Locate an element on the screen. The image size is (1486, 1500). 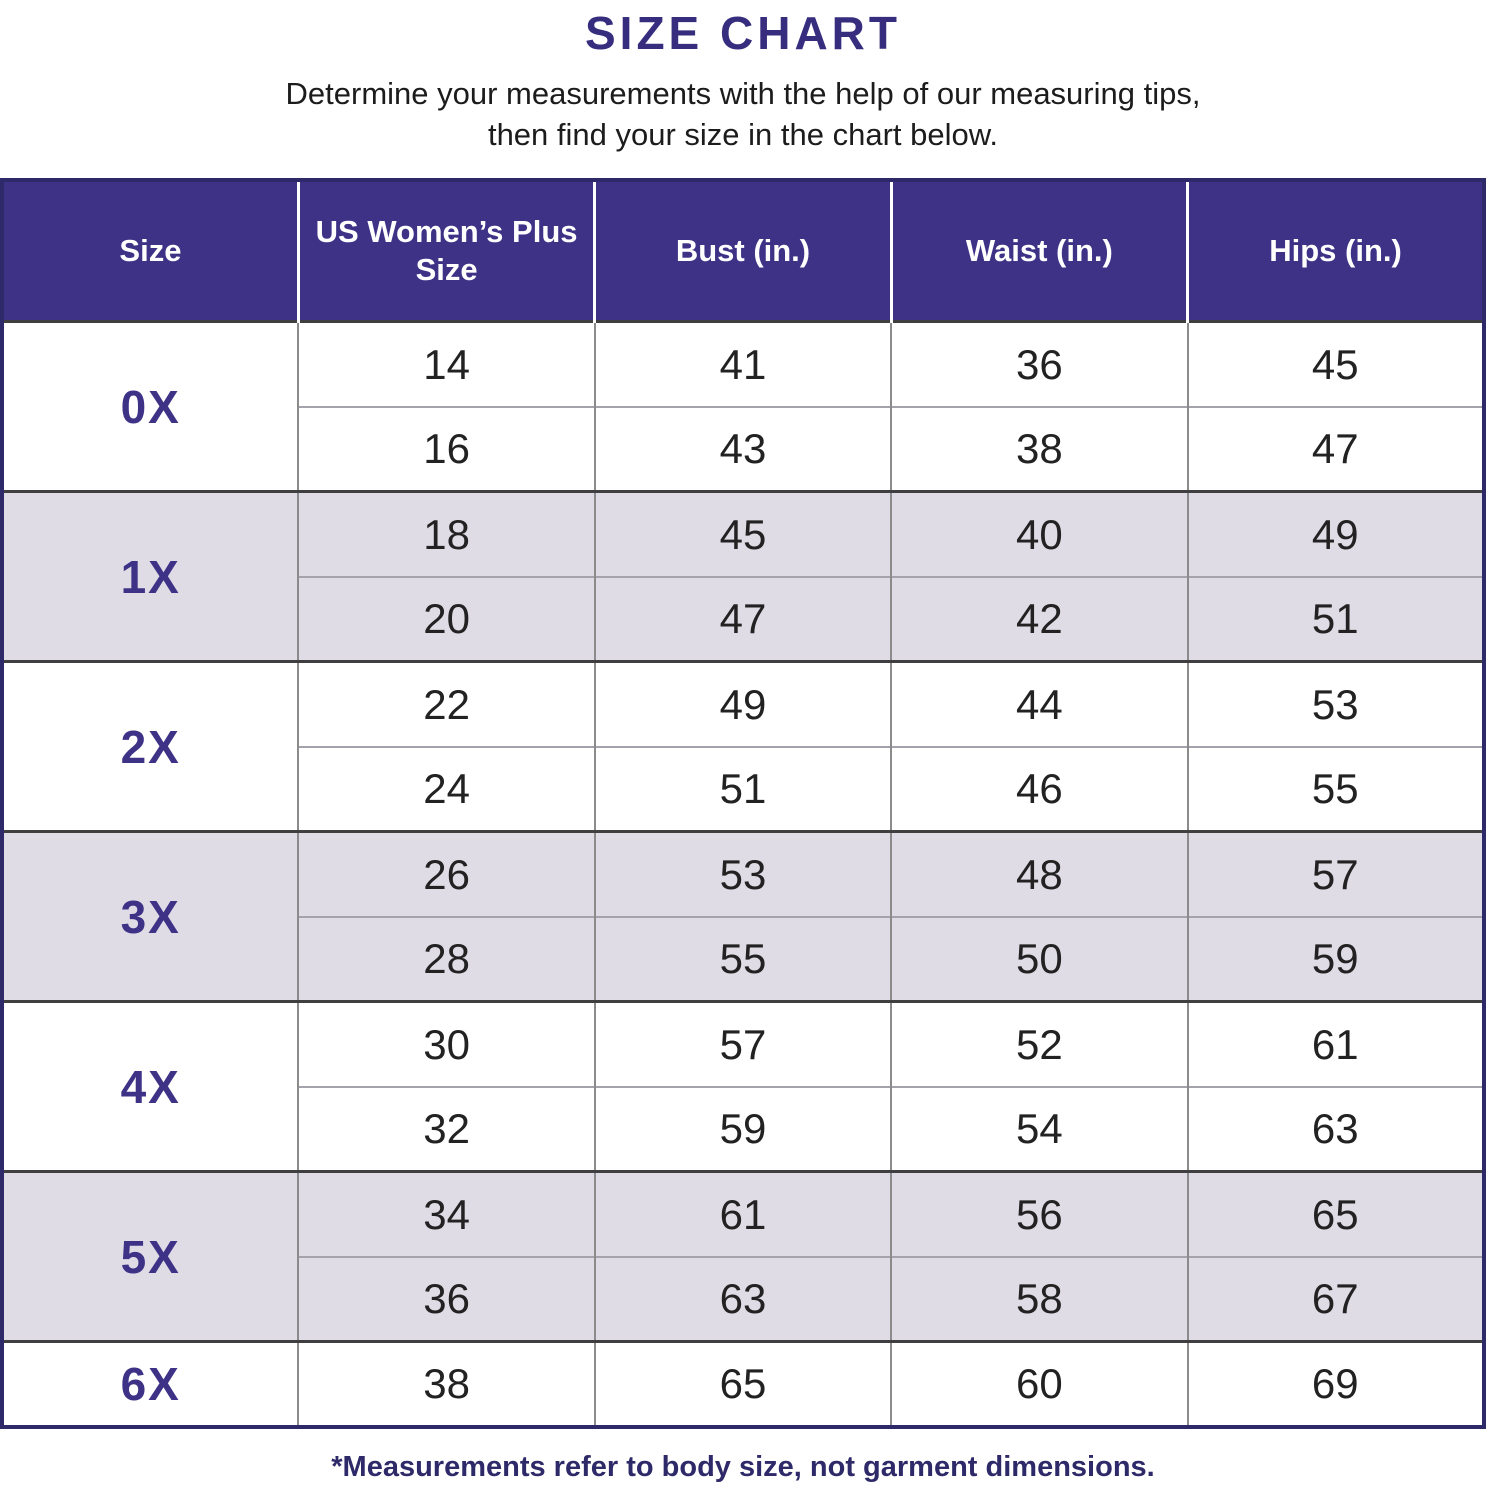
measurement-cell: 44 is located at coordinates (1039, 703).